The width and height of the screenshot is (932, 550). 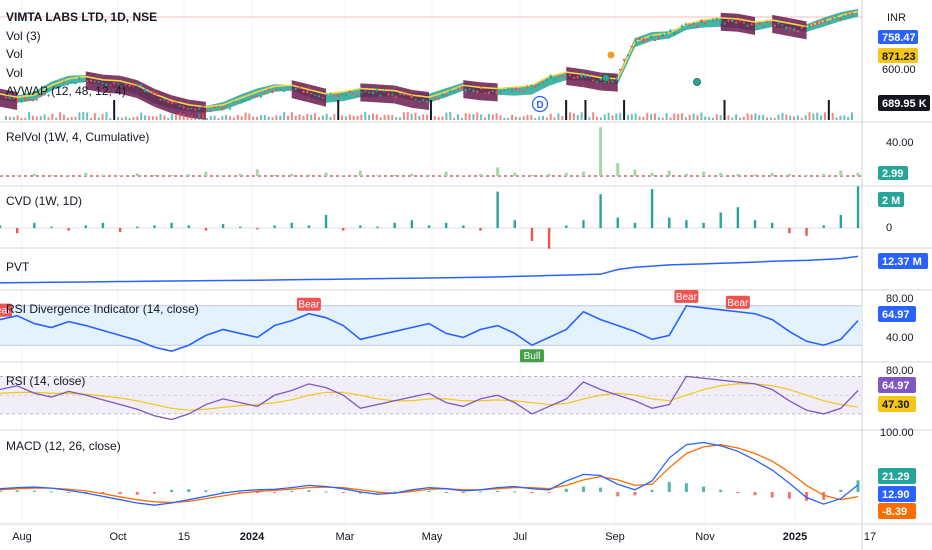 I want to click on dividend-marker: D, so click(x=540, y=104).